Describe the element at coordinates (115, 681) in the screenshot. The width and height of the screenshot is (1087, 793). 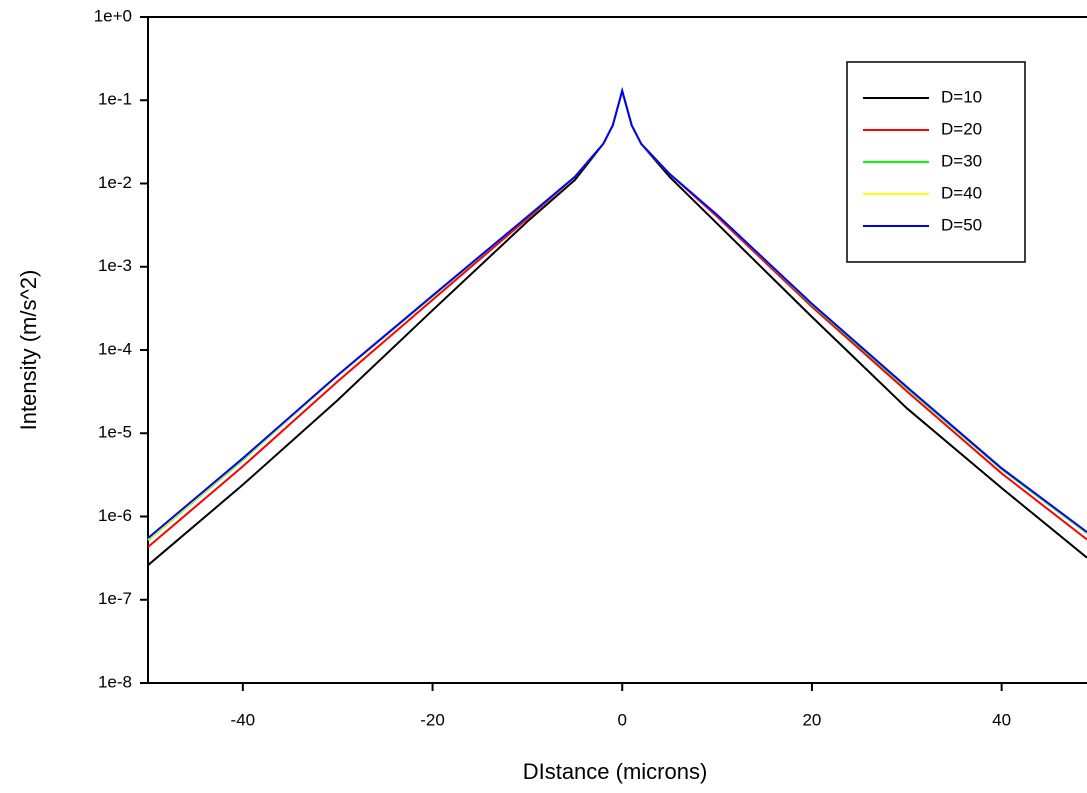
I see `y-tick-label: 1e-8` at that location.